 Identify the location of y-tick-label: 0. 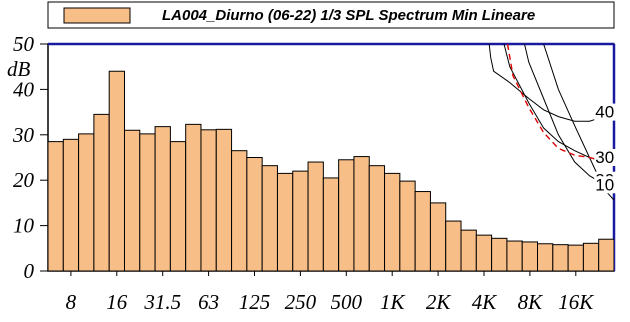
(29, 271).